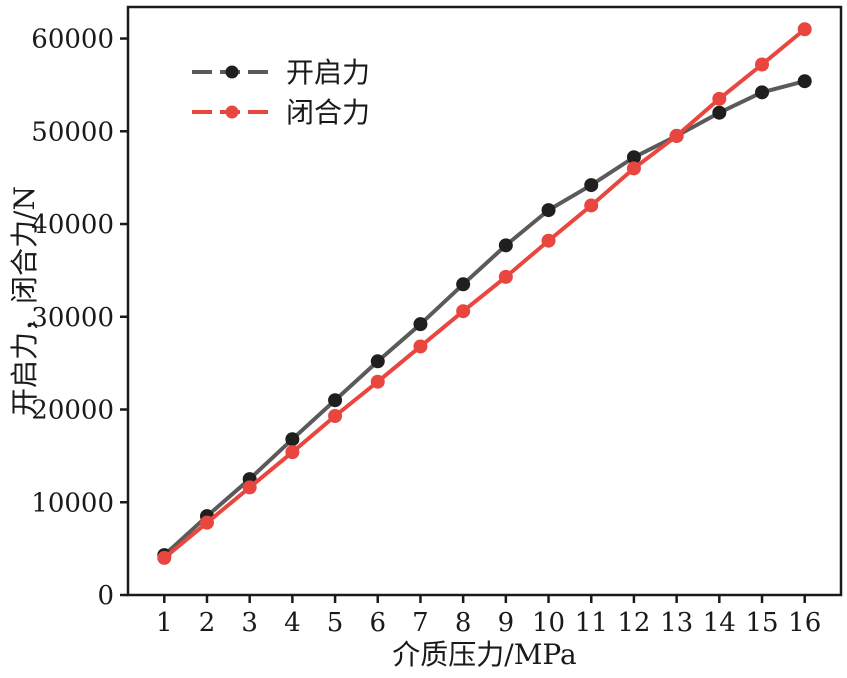 The width and height of the screenshot is (847, 678). I want to click on x-tick-label: 3, so click(249, 623).